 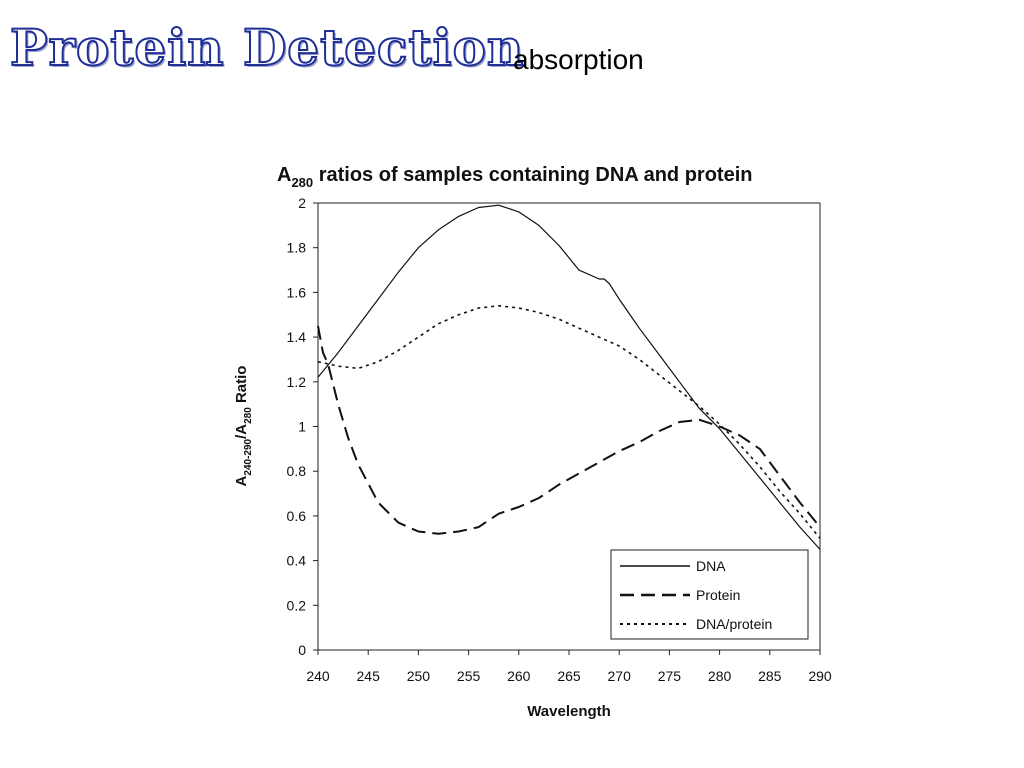 I want to click on y-tick-label: 1.8, so click(x=297, y=248).